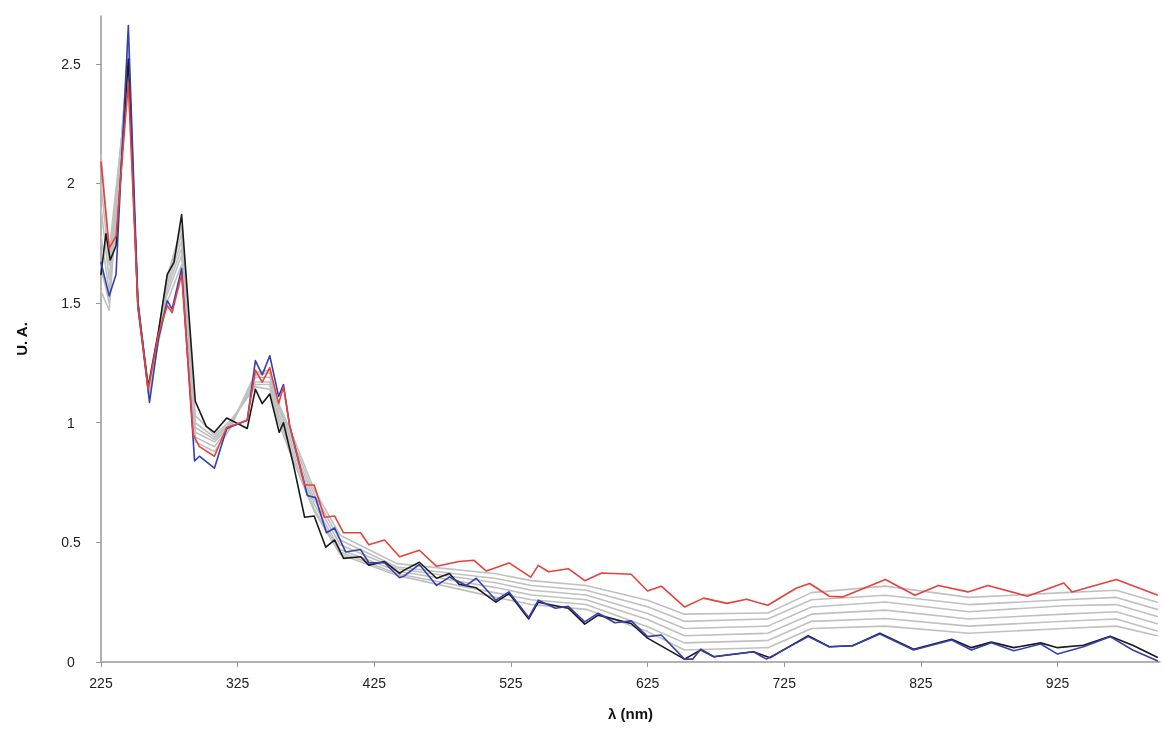  What do you see at coordinates (71, 303) in the screenshot?
I see `y-tick-label: 1.5` at bounding box center [71, 303].